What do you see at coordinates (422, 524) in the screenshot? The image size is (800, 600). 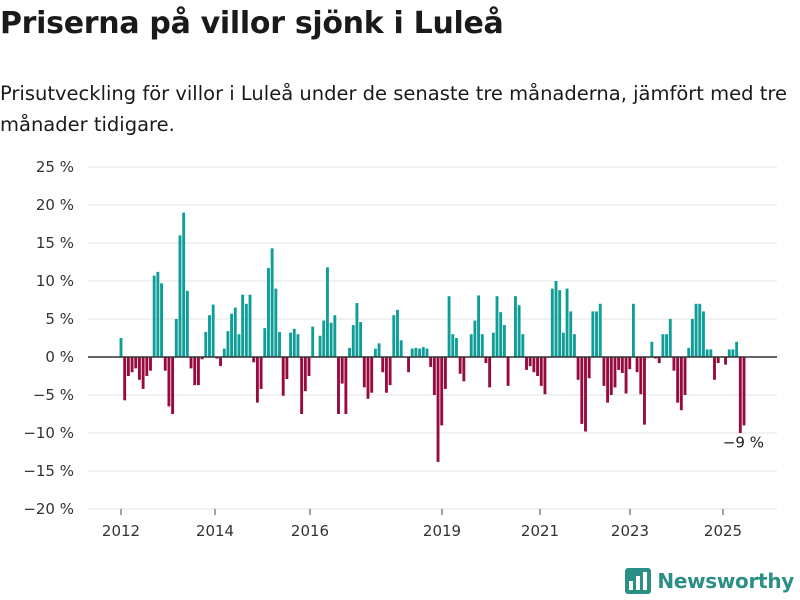 I see `x-axis-labels: 2012 2014 2016 2019 2021 2023 2025` at bounding box center [422, 524].